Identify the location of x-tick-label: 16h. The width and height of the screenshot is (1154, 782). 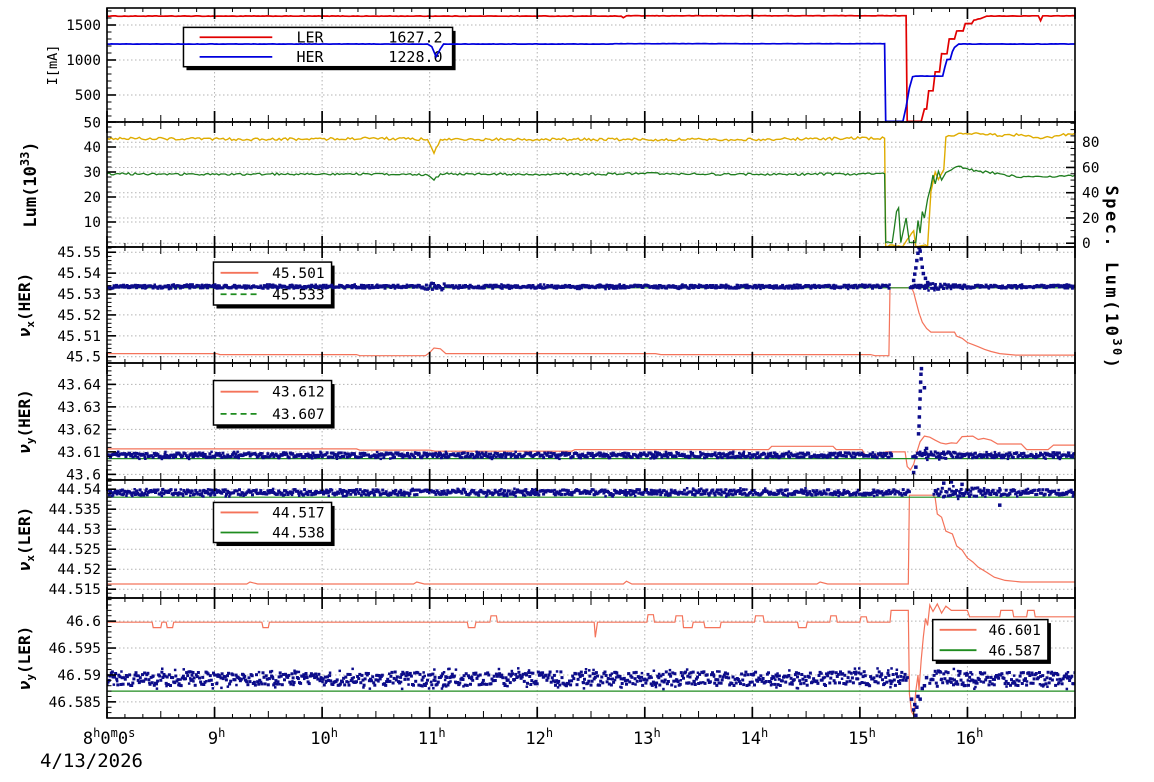
(970, 737).